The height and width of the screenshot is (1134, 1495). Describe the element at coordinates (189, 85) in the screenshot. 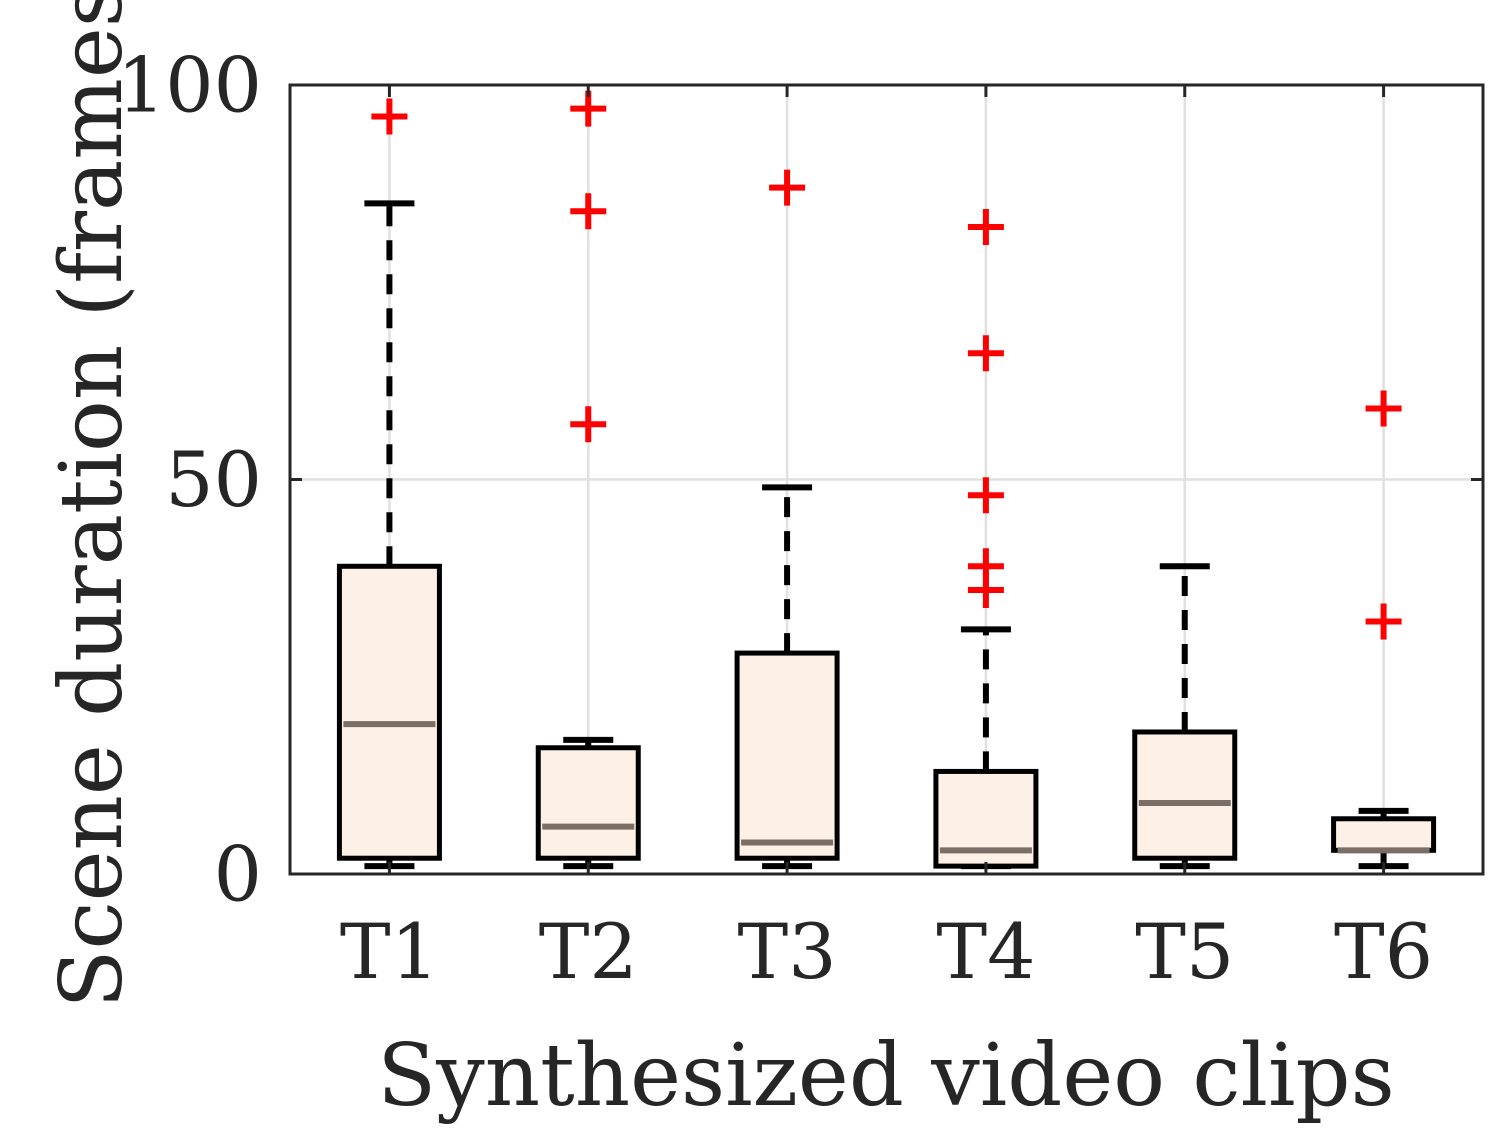

I see `y-tick-label-100: 100` at that location.